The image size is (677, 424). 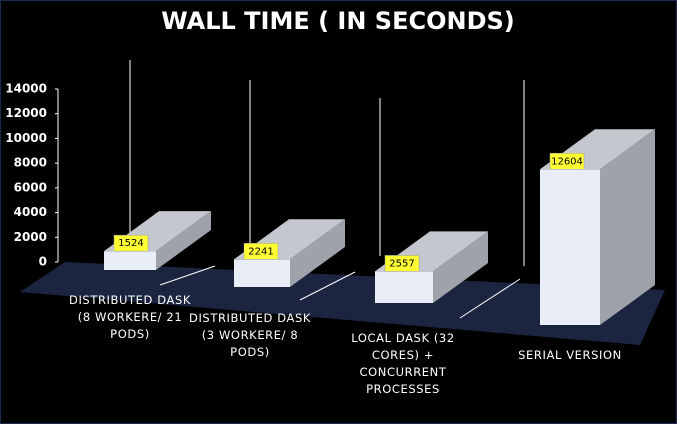 I want to click on x-tick-label-line: (3 WORKERE/ 8, so click(x=250, y=335).